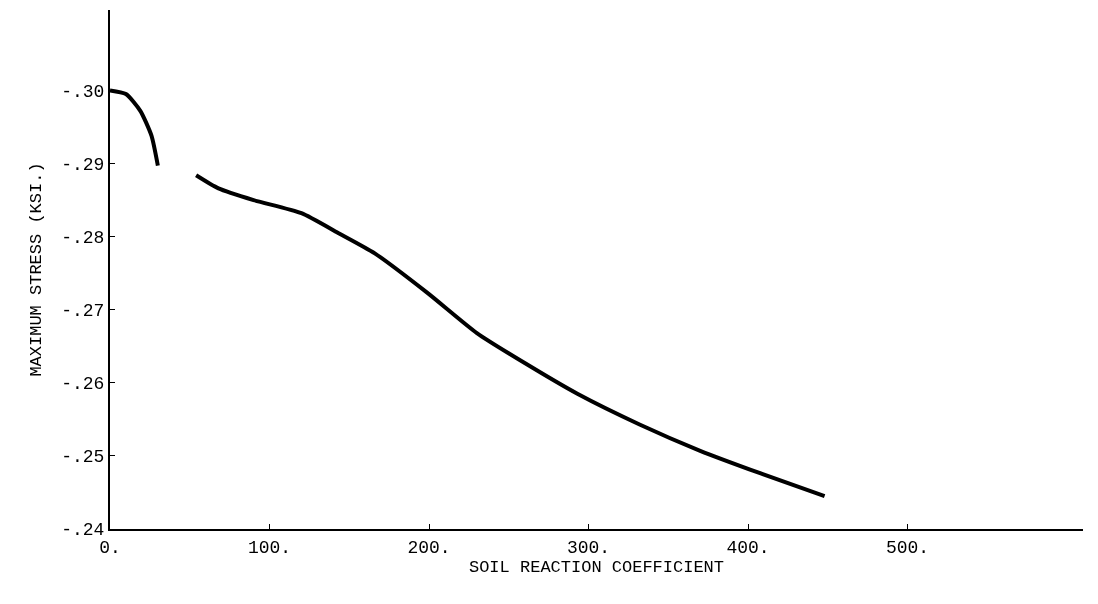  Describe the element at coordinates (907, 547) in the screenshot. I see `x-tick-label: 500.` at that location.